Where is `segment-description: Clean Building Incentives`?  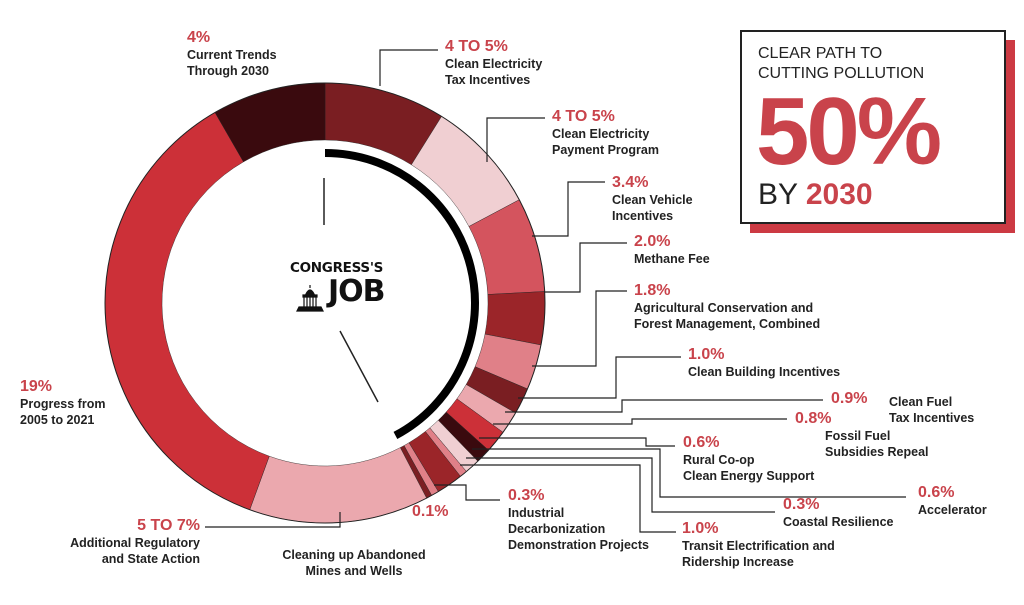
segment-description: Clean Building Incentives is located at coordinates (764, 372).